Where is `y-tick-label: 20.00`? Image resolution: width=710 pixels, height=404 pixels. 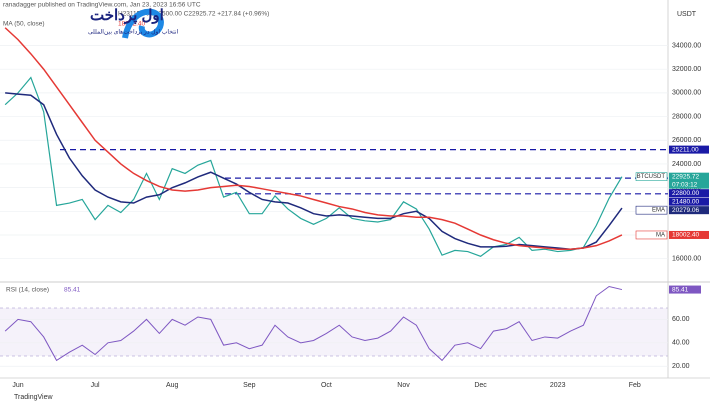 y-tick-label: 20.00 is located at coordinates (681, 366).